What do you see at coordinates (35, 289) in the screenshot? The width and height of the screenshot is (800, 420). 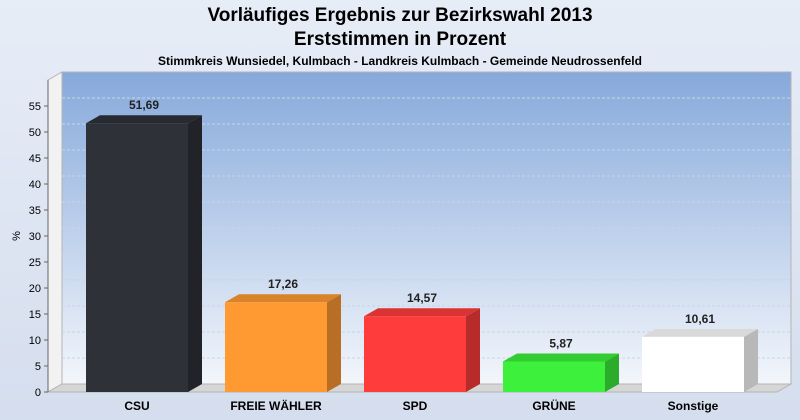 I see `y-tick-label: 20` at bounding box center [35, 289].